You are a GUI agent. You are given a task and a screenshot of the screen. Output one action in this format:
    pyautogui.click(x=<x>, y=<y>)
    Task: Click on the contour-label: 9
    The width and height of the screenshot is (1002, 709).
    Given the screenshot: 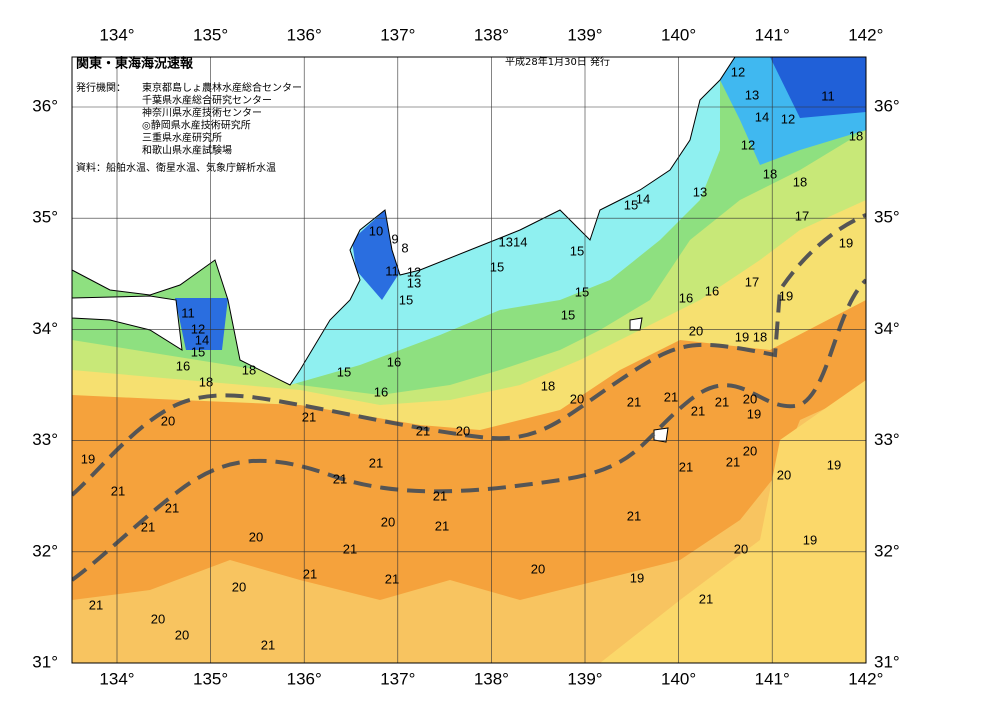 What is the action you would take?
    pyautogui.click(x=394, y=238)
    